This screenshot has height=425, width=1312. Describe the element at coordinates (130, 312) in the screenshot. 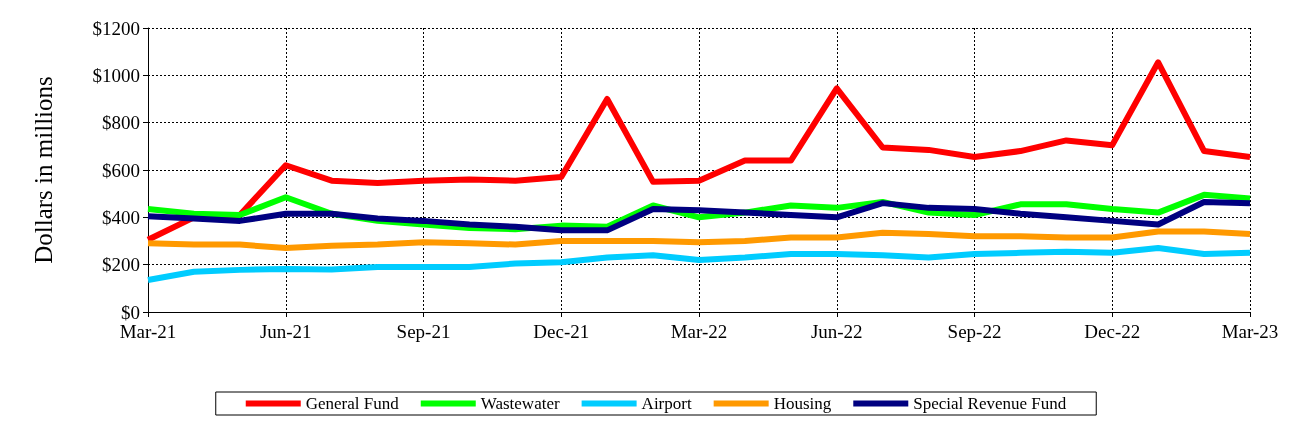

I see `y-tick-label: $0` at that location.